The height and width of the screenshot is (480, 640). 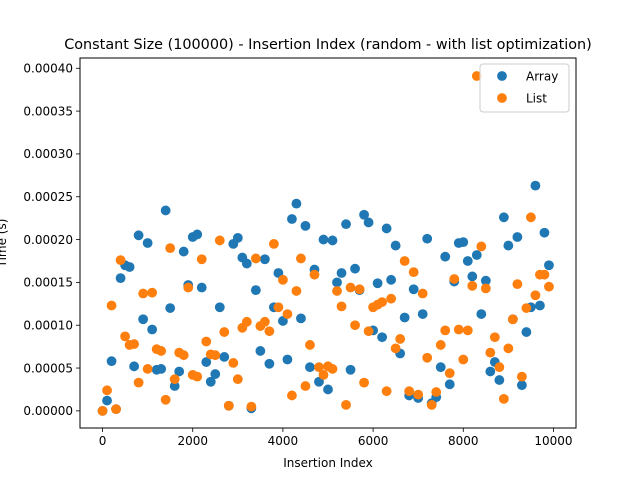 What do you see at coordinates (373, 441) in the screenshot?
I see `x-tick-label: 6000` at bounding box center [373, 441].